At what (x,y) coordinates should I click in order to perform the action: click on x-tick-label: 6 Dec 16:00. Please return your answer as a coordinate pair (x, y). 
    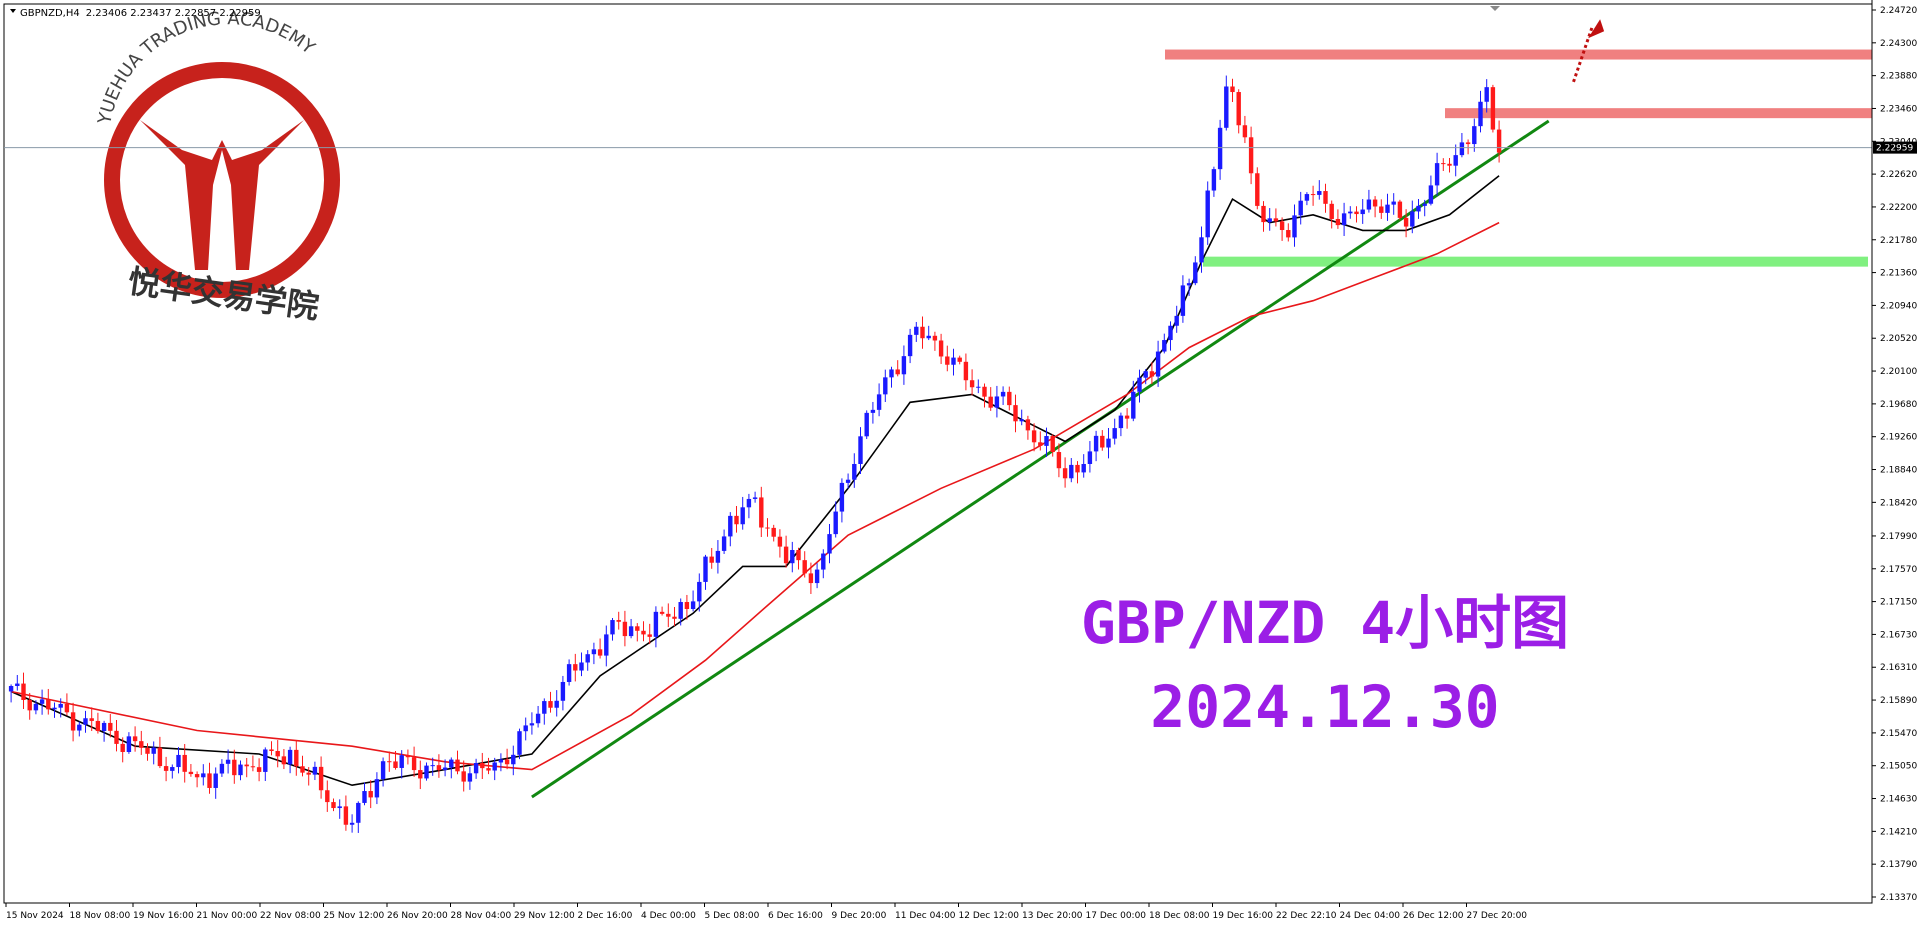
    Looking at the image, I should click on (795, 916).